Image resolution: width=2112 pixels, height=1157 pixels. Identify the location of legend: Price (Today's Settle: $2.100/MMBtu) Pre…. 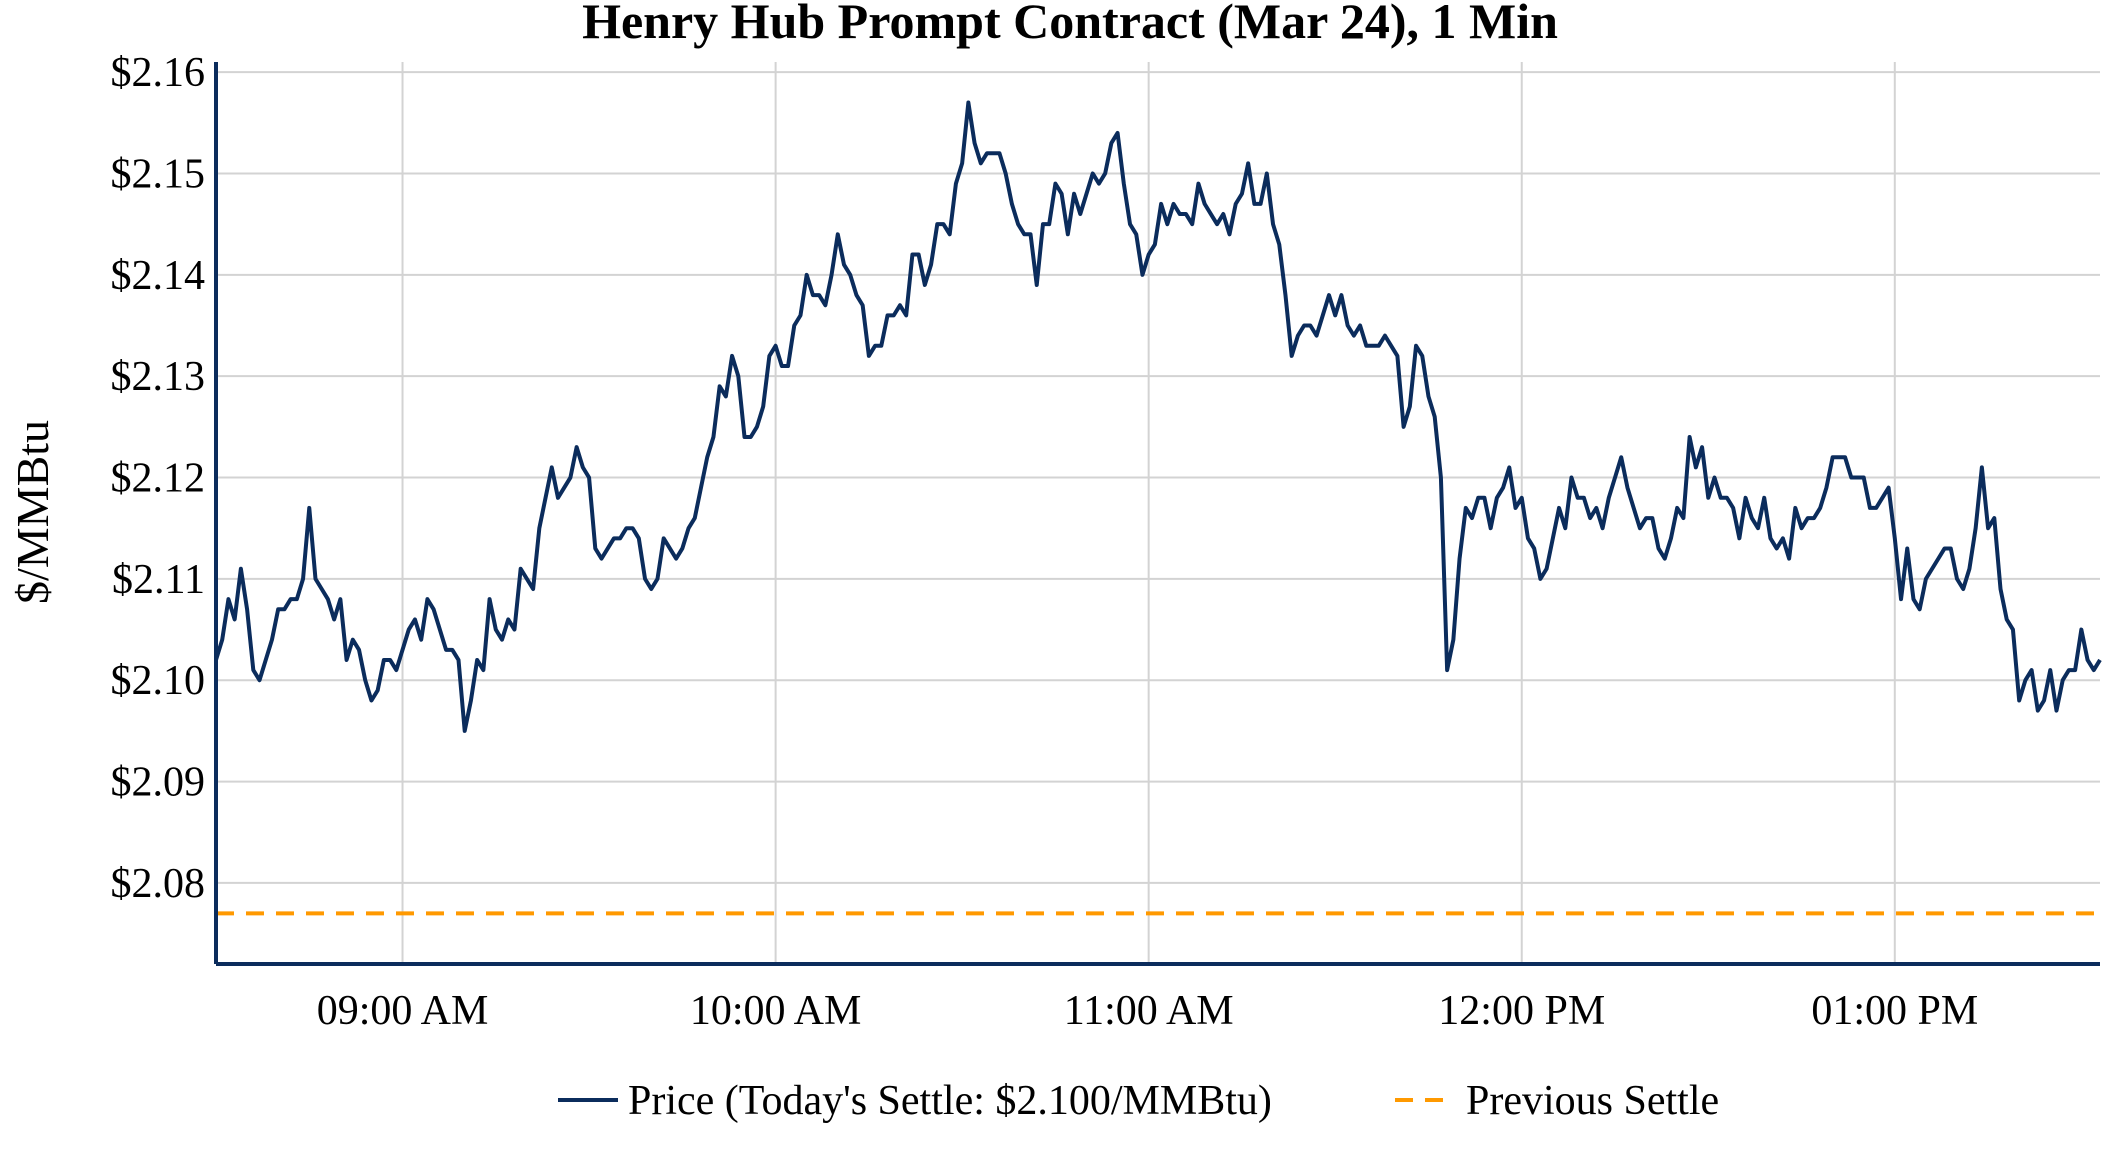
(1138, 1101).